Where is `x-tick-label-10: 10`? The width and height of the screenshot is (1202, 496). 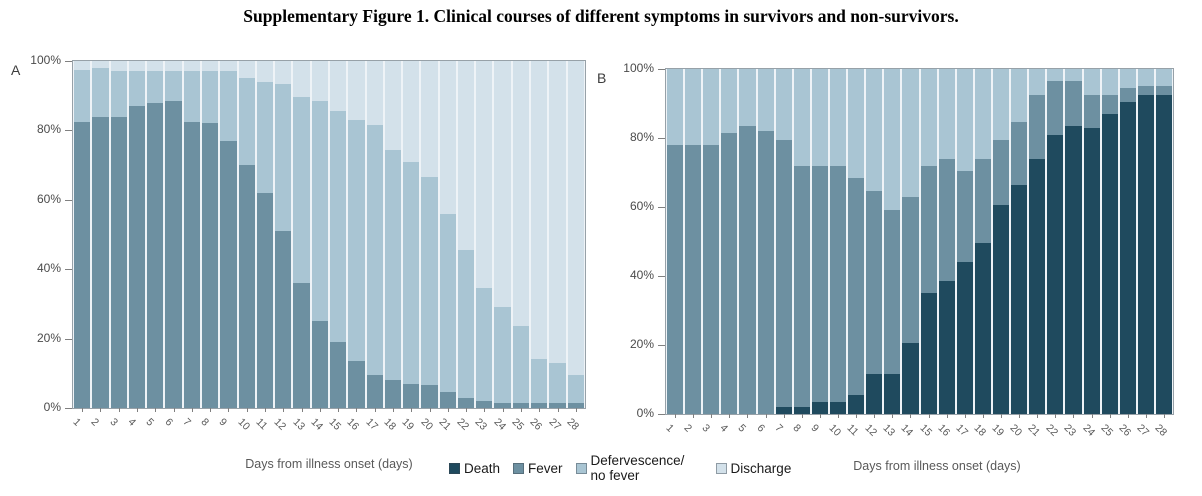 x-tick-label-10: 10 is located at coordinates (835, 430).